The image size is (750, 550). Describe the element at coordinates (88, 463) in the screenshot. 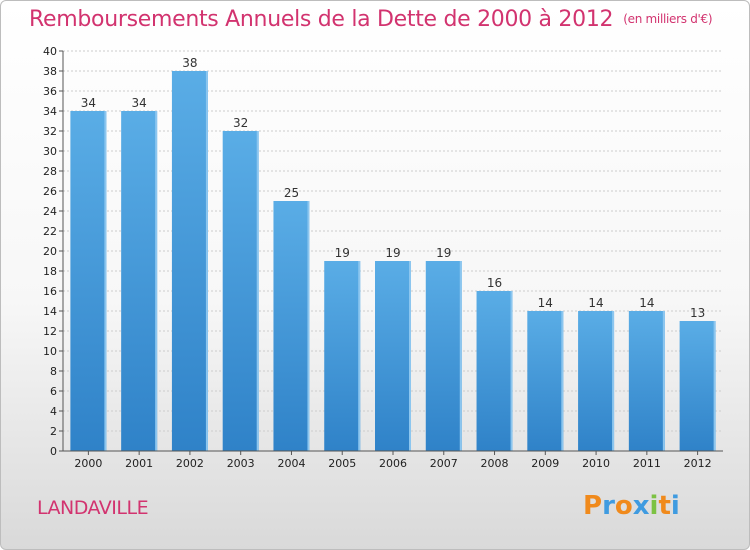

I see `x-tick-label: 2000` at that location.